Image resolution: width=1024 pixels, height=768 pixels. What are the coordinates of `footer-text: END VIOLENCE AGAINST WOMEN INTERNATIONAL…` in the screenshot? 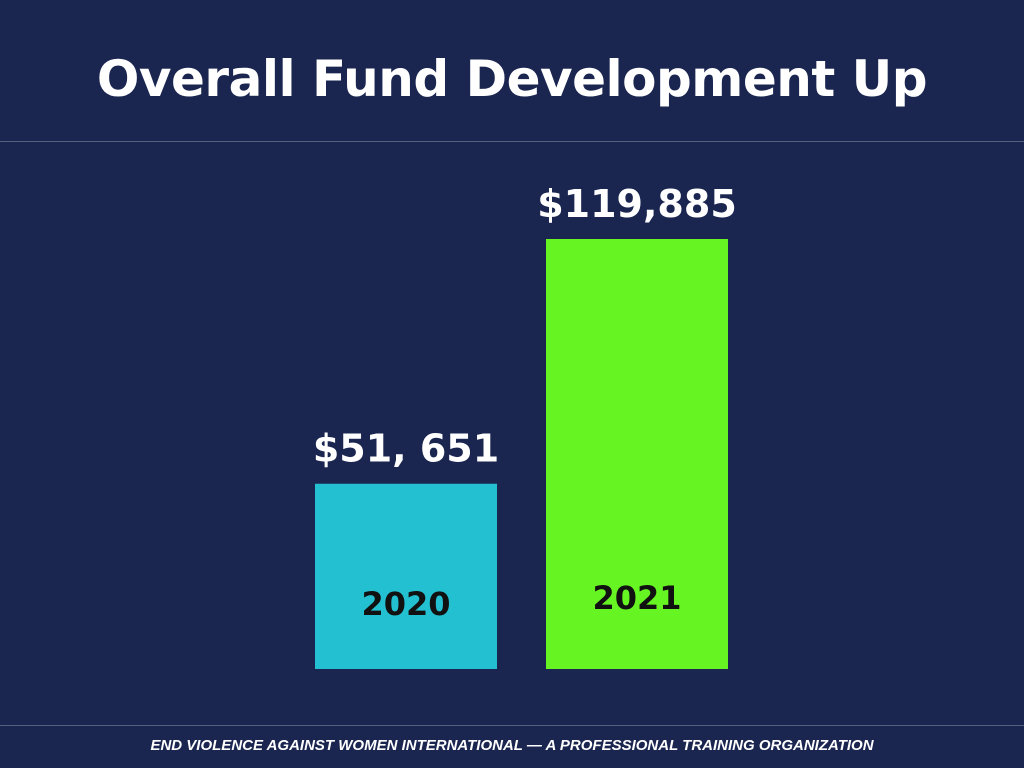 It's located at (512, 745).